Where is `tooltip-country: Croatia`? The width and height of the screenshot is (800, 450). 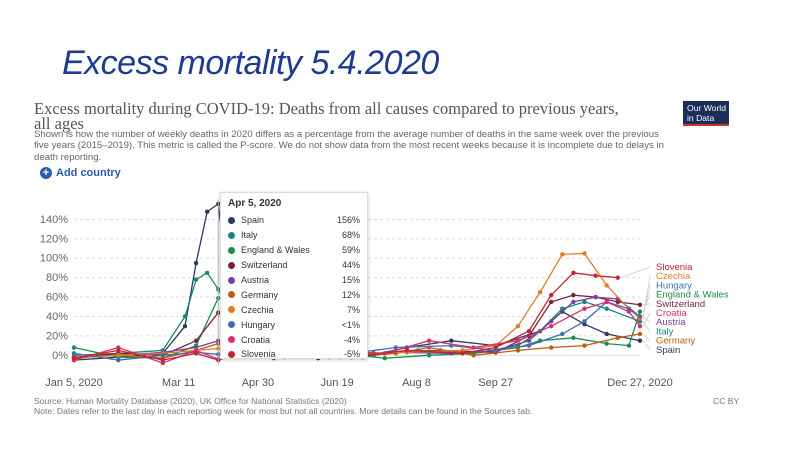
tooltip-country: Croatia is located at coordinates (256, 339).